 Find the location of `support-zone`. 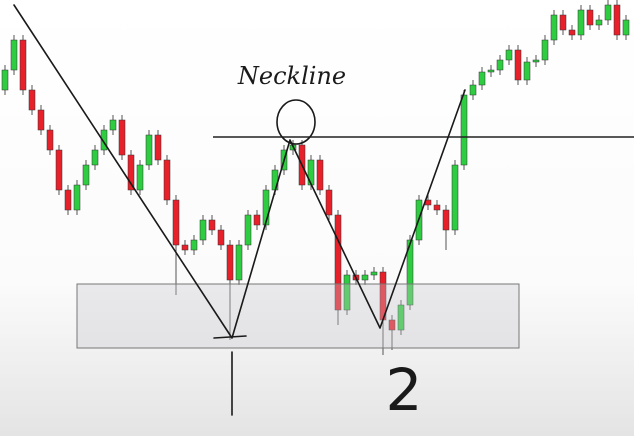

support-zone is located at coordinates (298, 316).